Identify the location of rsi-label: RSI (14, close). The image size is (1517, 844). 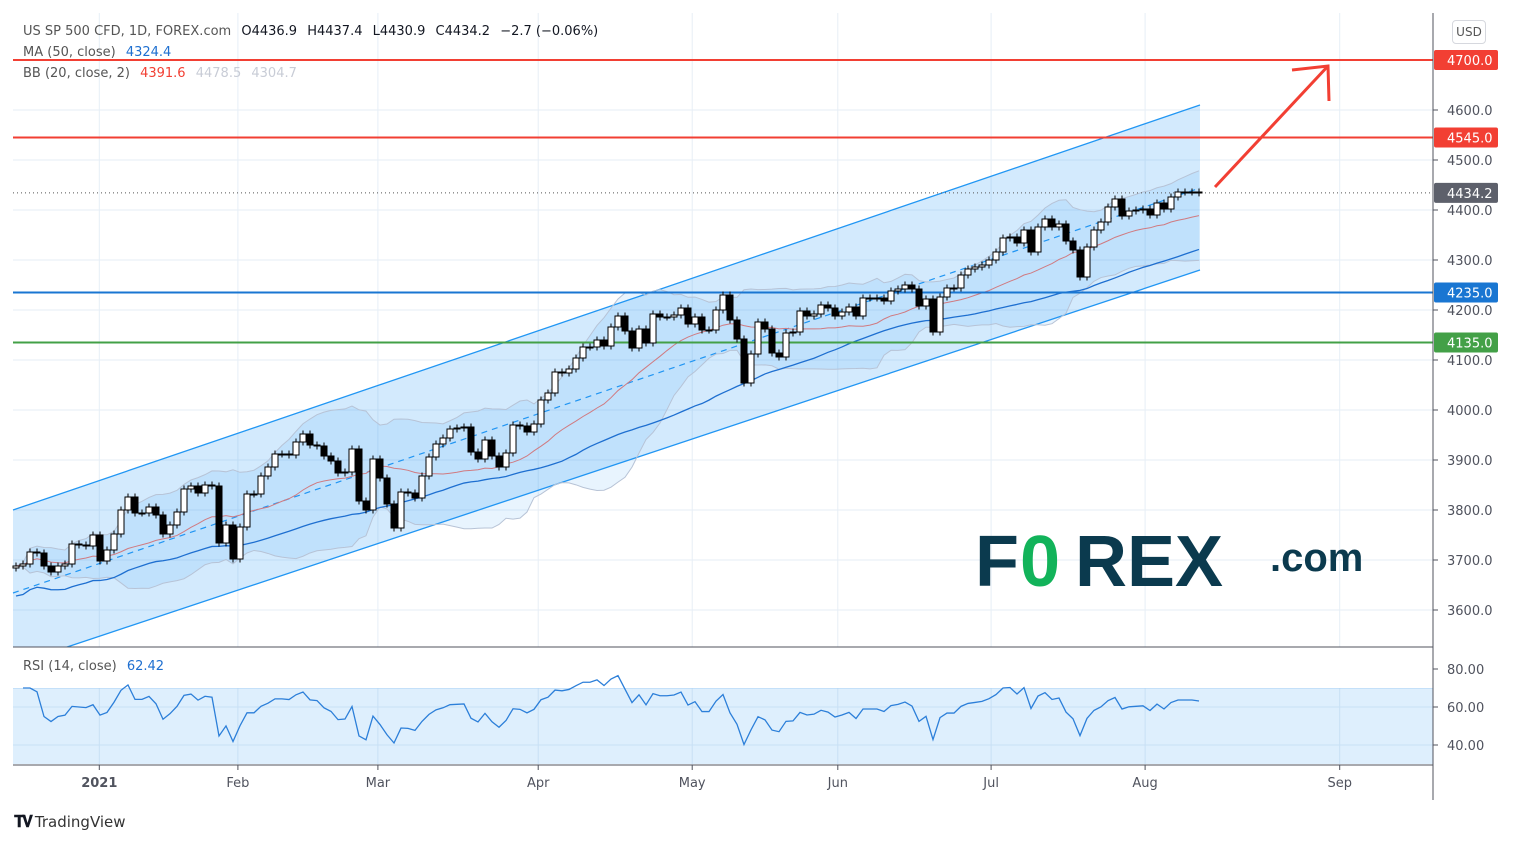
(70, 666).